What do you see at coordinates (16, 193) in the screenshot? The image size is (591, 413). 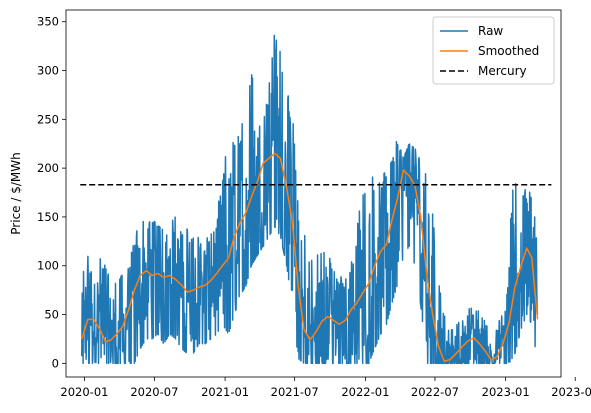 I see `y-axis-label: Price / $/MWh` at bounding box center [16, 193].